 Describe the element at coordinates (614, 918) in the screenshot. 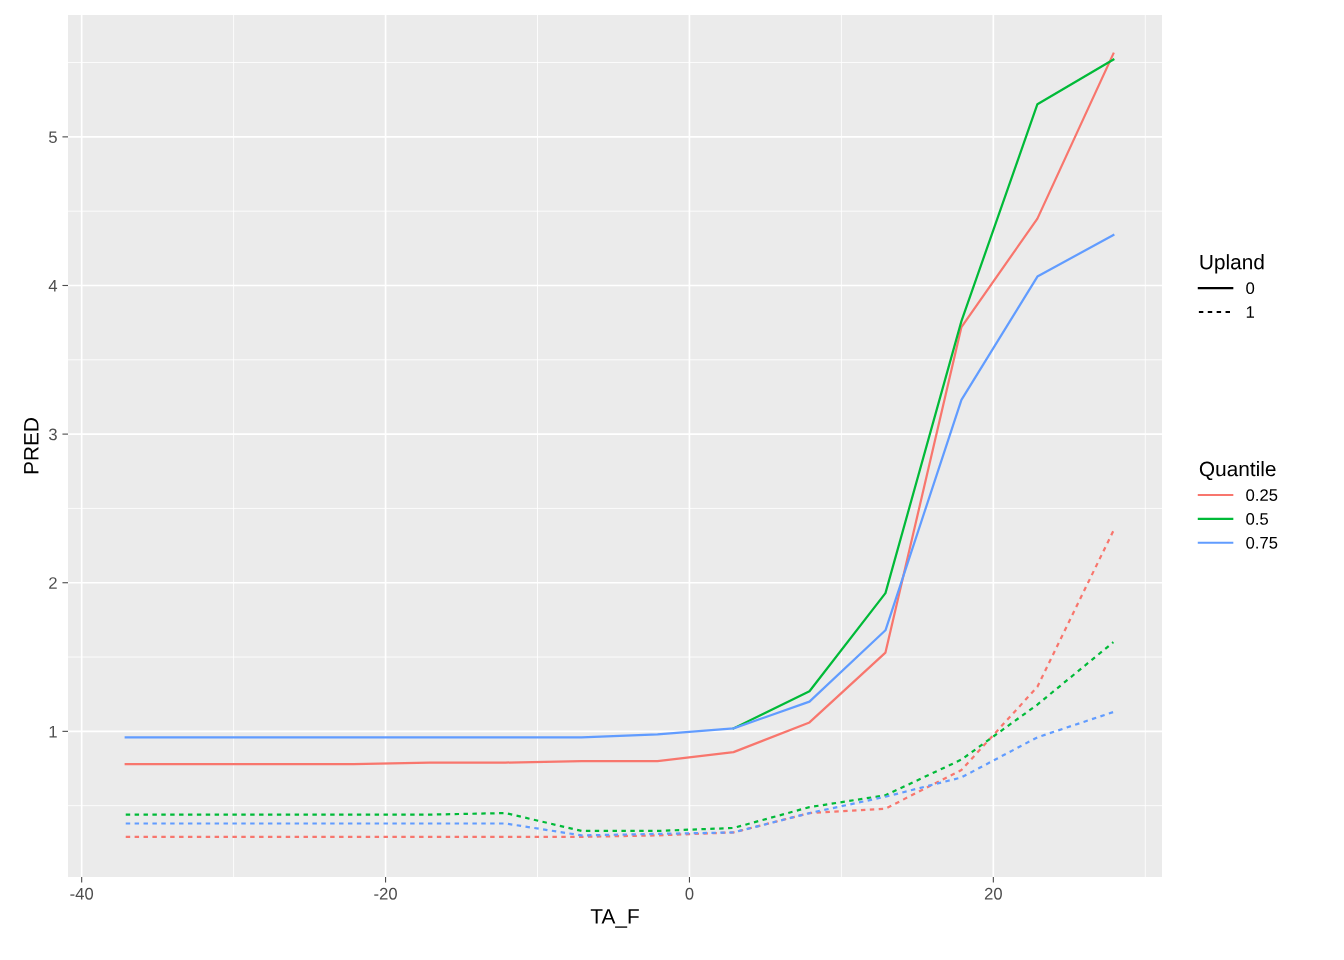

I see `x-axis-title: TA_F` at that location.